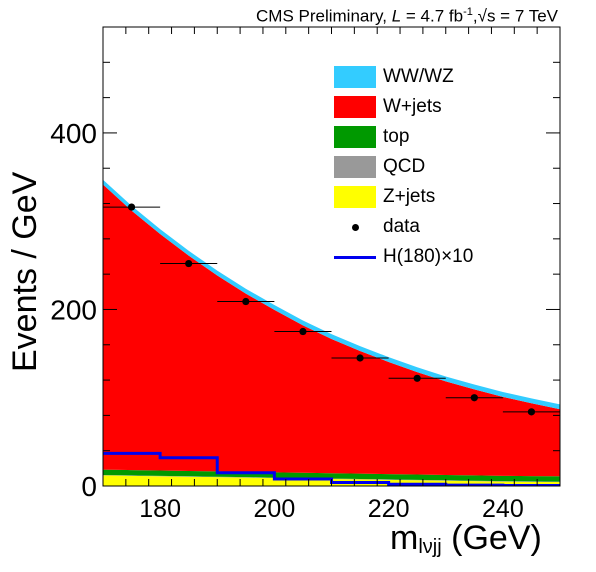 The width and height of the screenshot is (596, 572). I want to click on legend-entry: W+jets, so click(444, 107).